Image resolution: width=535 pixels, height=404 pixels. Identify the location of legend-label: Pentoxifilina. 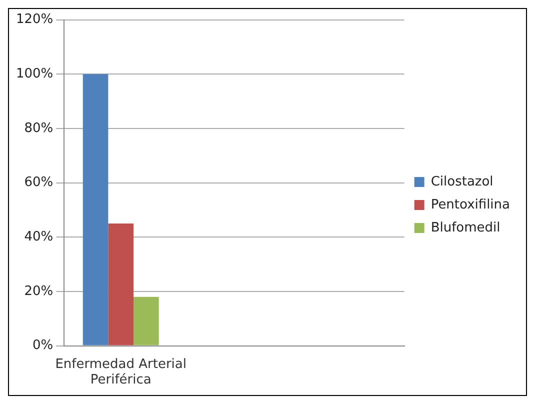
(470, 204).